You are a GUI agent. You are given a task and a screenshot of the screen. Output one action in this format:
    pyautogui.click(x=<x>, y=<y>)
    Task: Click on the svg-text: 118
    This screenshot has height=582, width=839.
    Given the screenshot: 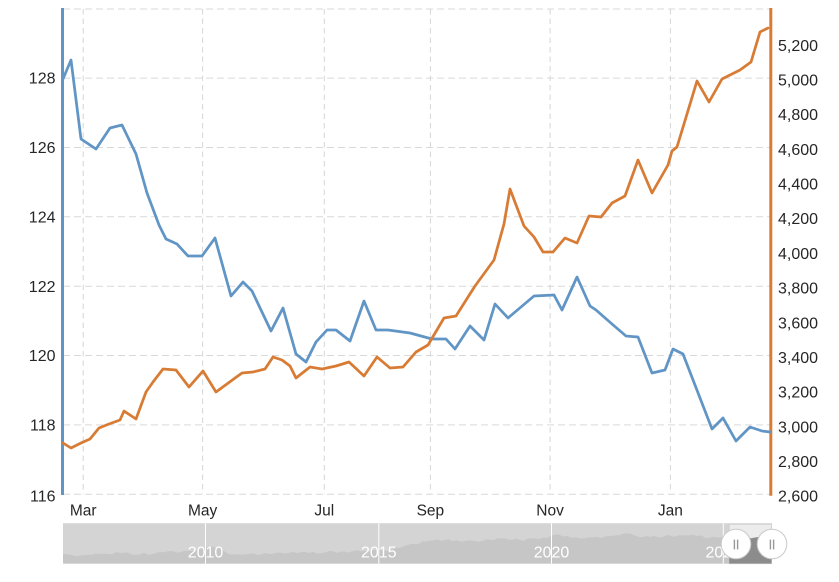 What is the action you would take?
    pyautogui.click(x=43, y=426)
    